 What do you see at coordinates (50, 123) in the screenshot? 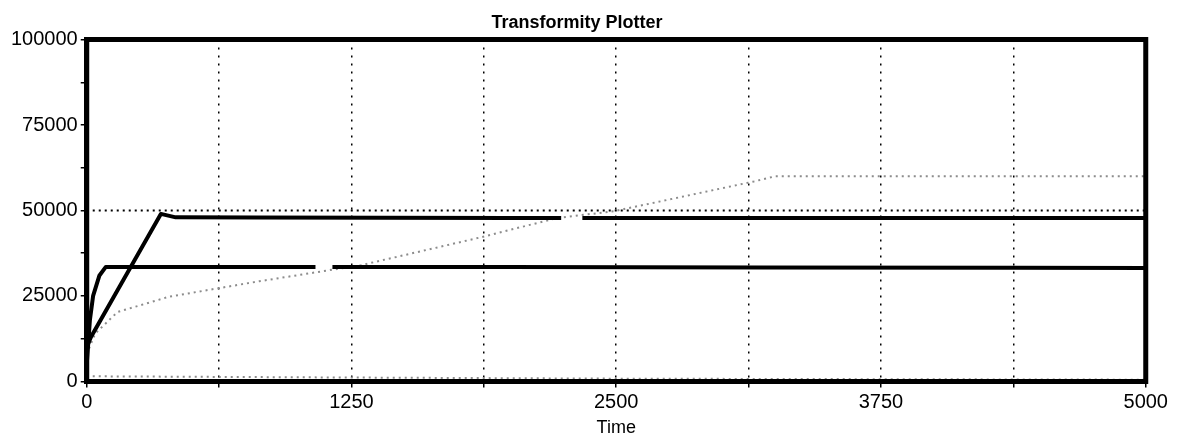
I see `y-tick-label: 75000` at bounding box center [50, 123].